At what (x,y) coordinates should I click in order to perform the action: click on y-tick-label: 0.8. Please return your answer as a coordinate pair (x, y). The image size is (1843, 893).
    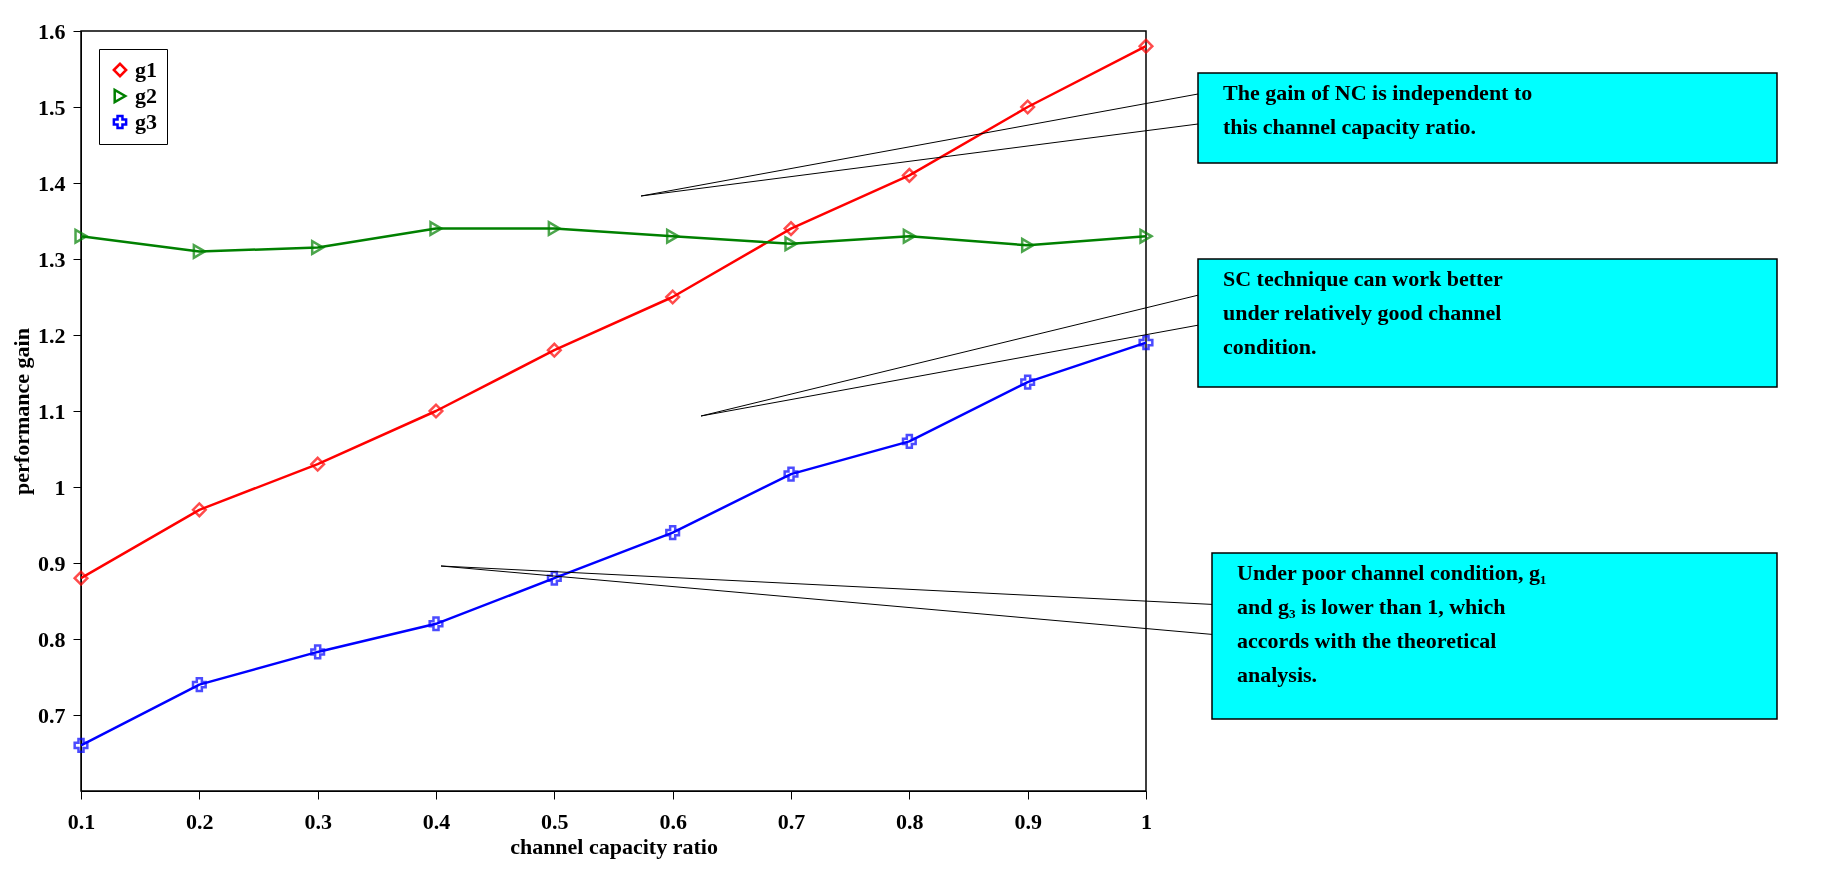
    Looking at the image, I should click on (52, 639).